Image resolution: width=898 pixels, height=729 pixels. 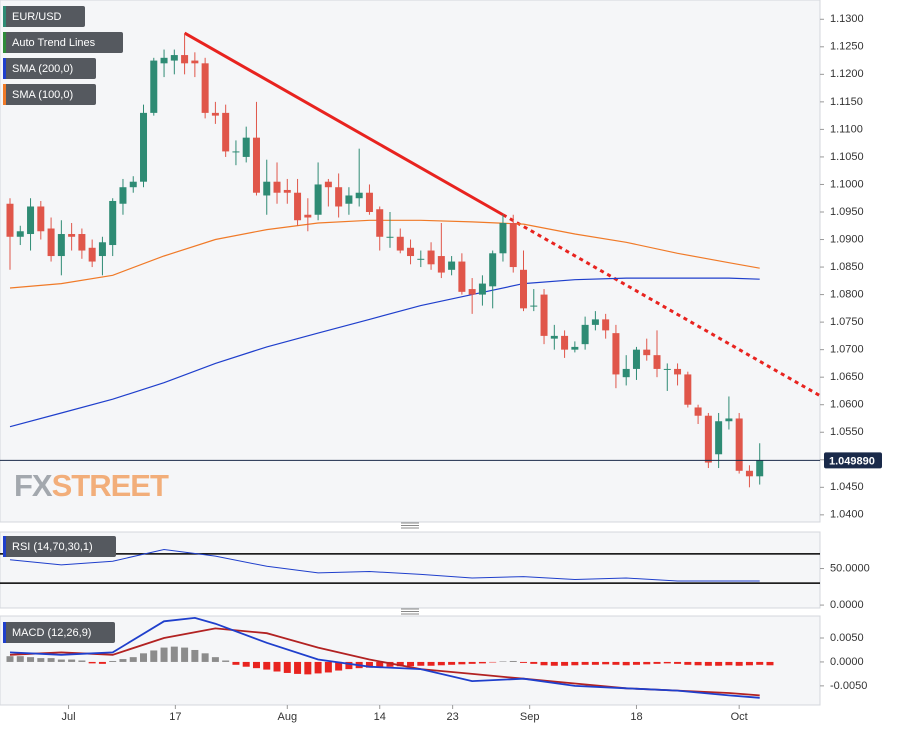 What do you see at coordinates (846, 102) in the screenshot?
I see `y-tick-label: 1.1150` at bounding box center [846, 102].